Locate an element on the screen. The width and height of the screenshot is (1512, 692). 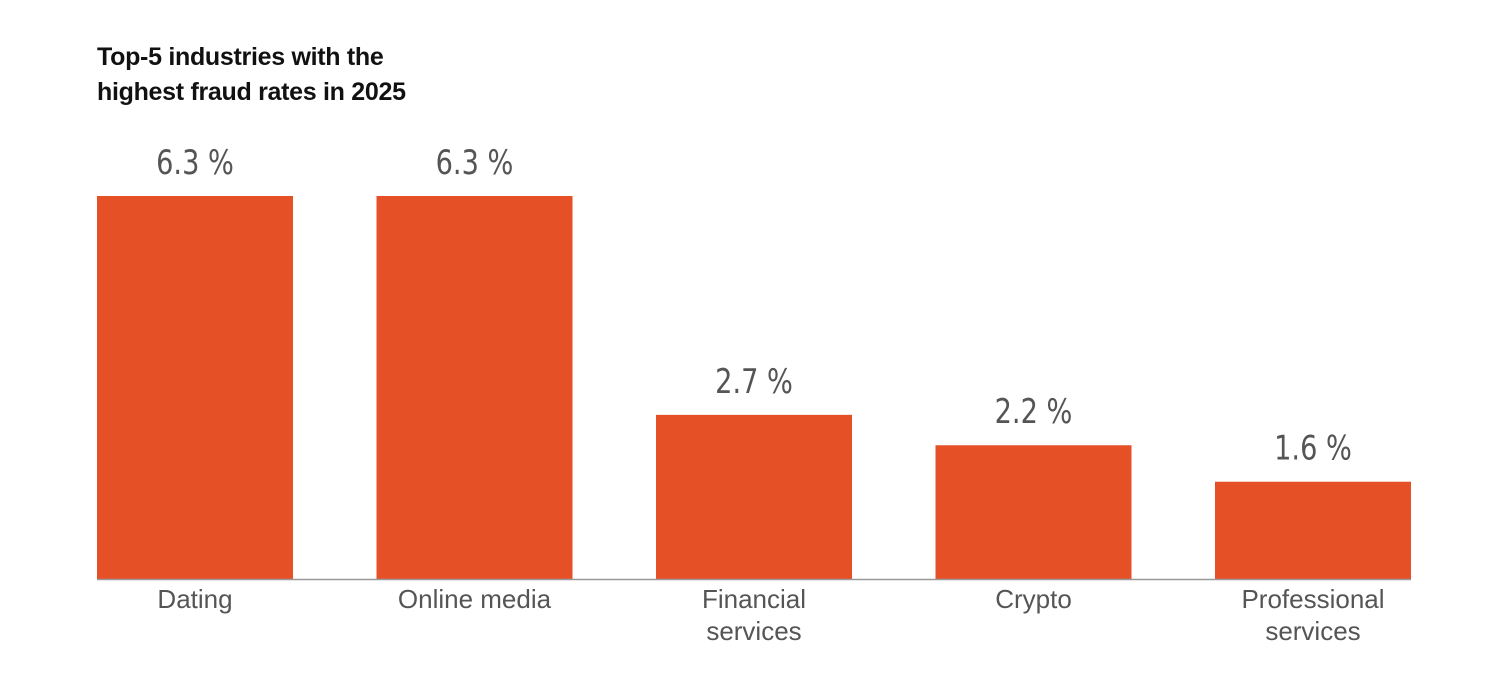
category-label-0: Dating is located at coordinates (194, 599).